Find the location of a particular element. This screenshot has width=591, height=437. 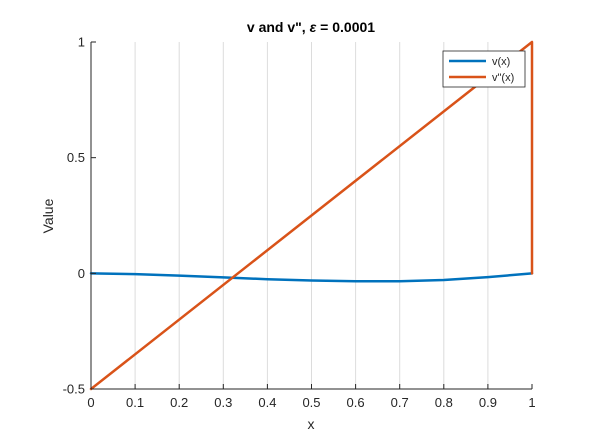

x-tick-label: 0.5 is located at coordinates (311, 402).